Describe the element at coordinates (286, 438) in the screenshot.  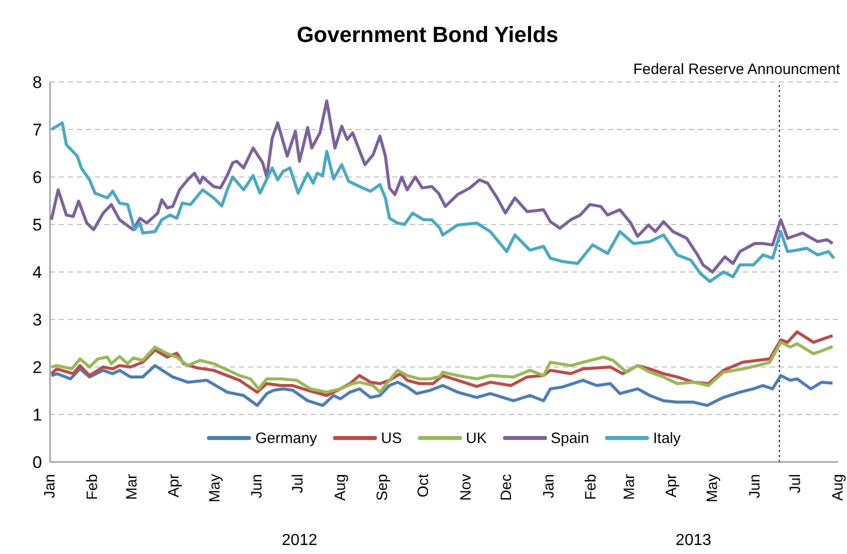
I see `legend-label: Germany` at that location.